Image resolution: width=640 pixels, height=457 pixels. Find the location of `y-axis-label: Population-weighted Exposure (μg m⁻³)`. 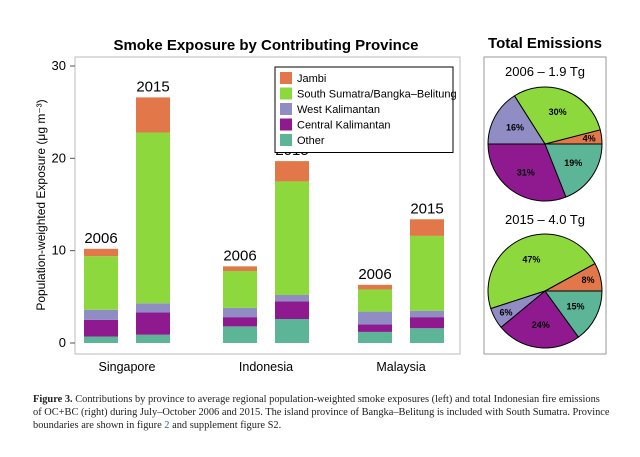

y-axis-label: Population-weighted Exposure (μg m⁻³) is located at coordinates (41, 204).